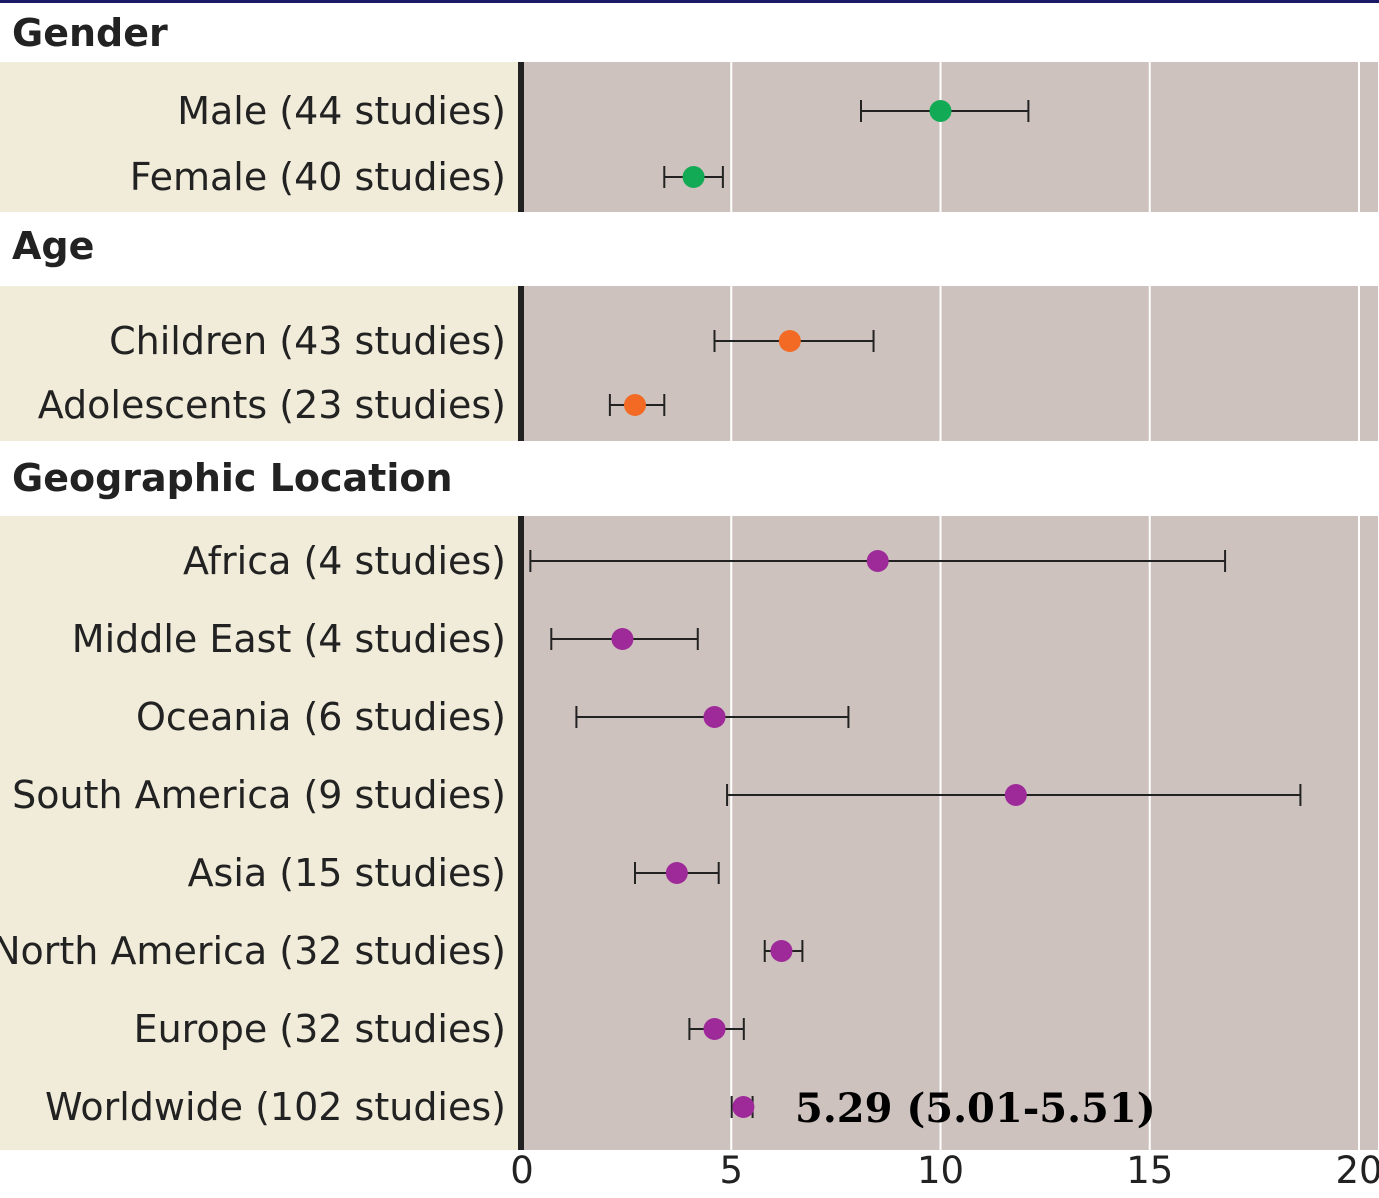  What do you see at coordinates (940, 1170) in the screenshot?
I see `x-tick-label-10: 10` at bounding box center [940, 1170].